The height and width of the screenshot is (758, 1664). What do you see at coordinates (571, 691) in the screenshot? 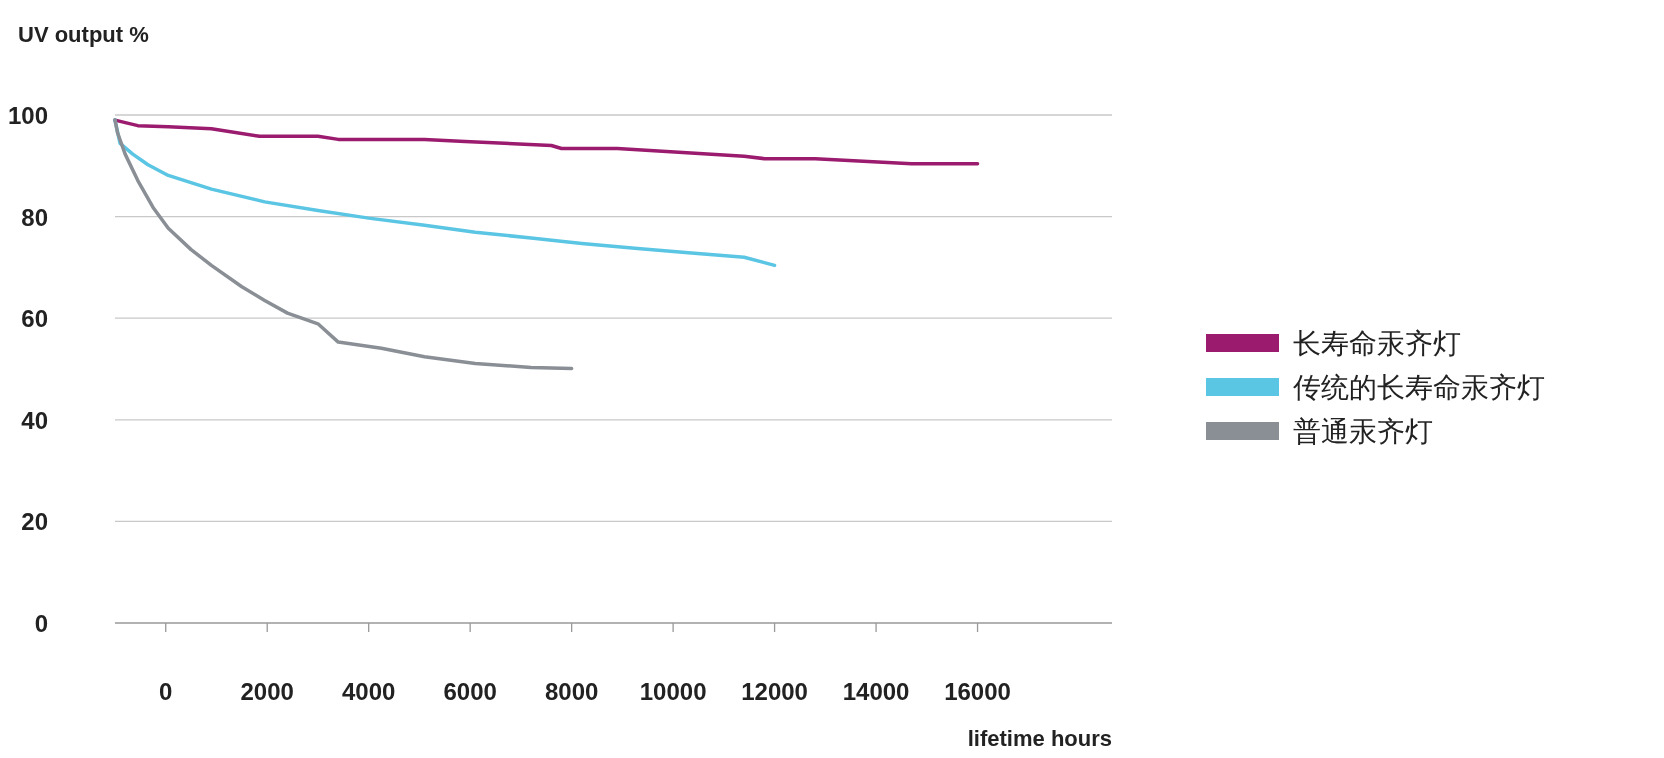
I see `x-tick-label: 8000` at bounding box center [571, 691].